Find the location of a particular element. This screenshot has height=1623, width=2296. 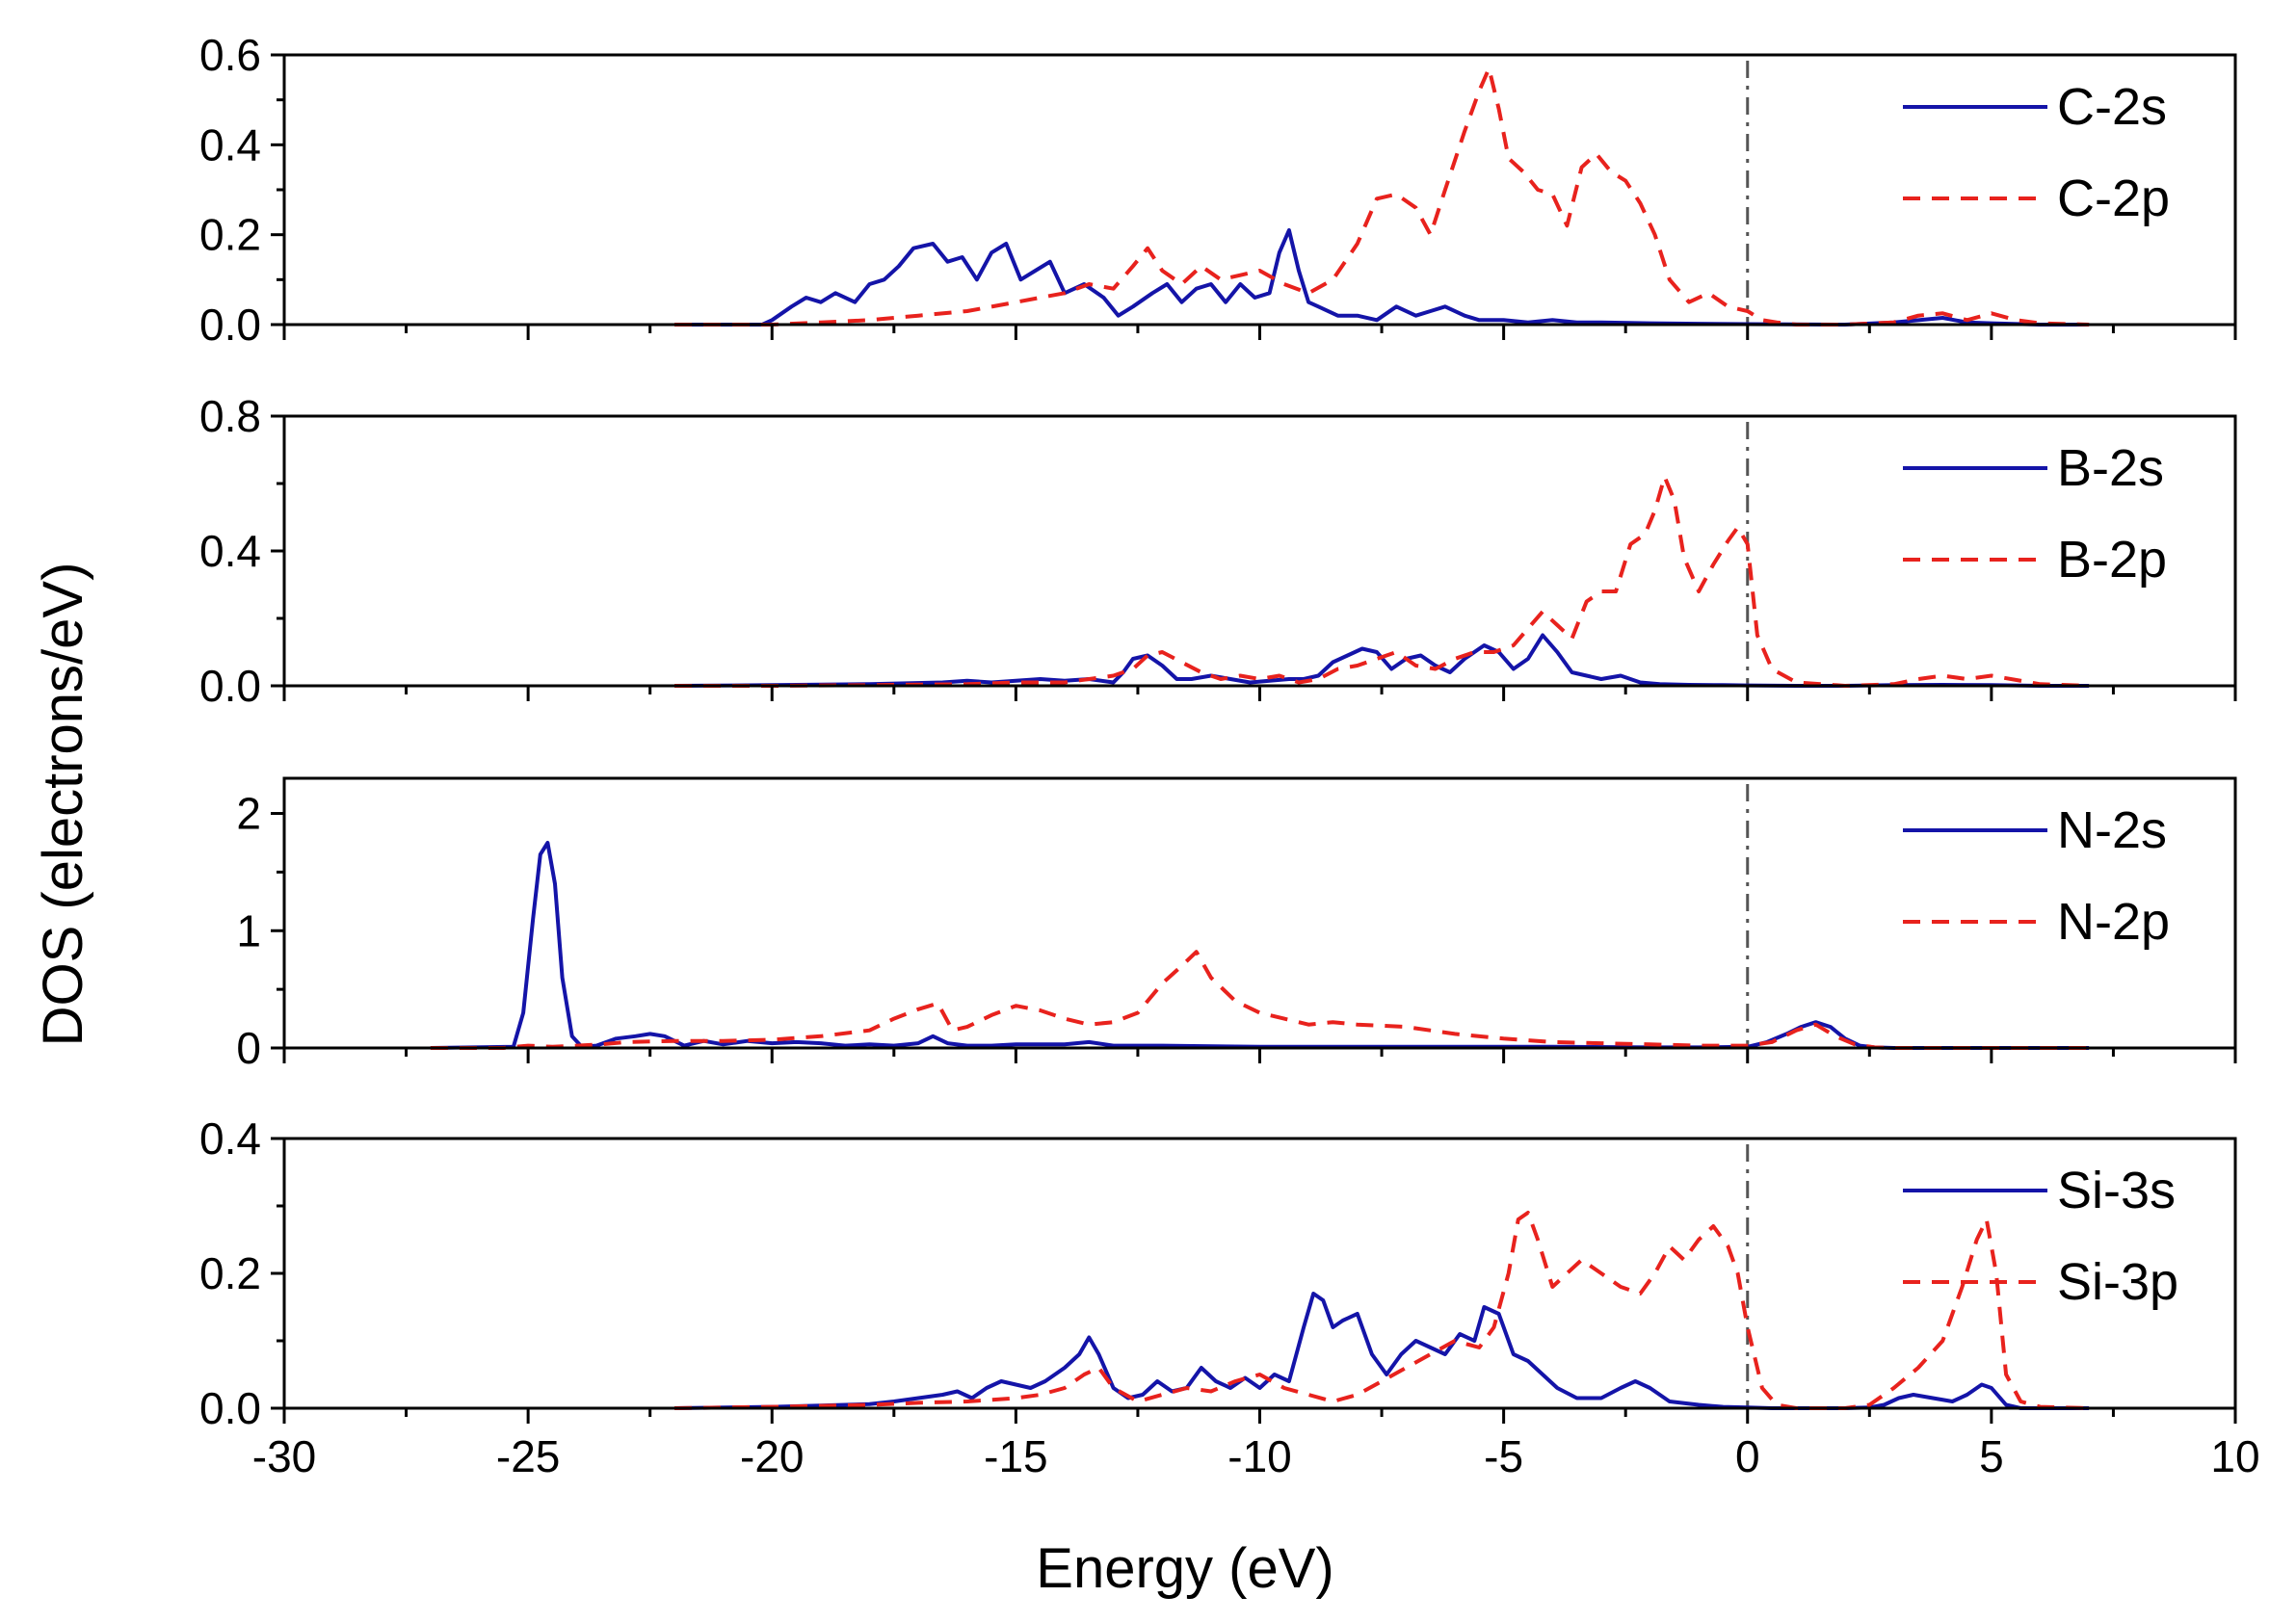

series-line-si-3p is located at coordinates (1382, 1310).